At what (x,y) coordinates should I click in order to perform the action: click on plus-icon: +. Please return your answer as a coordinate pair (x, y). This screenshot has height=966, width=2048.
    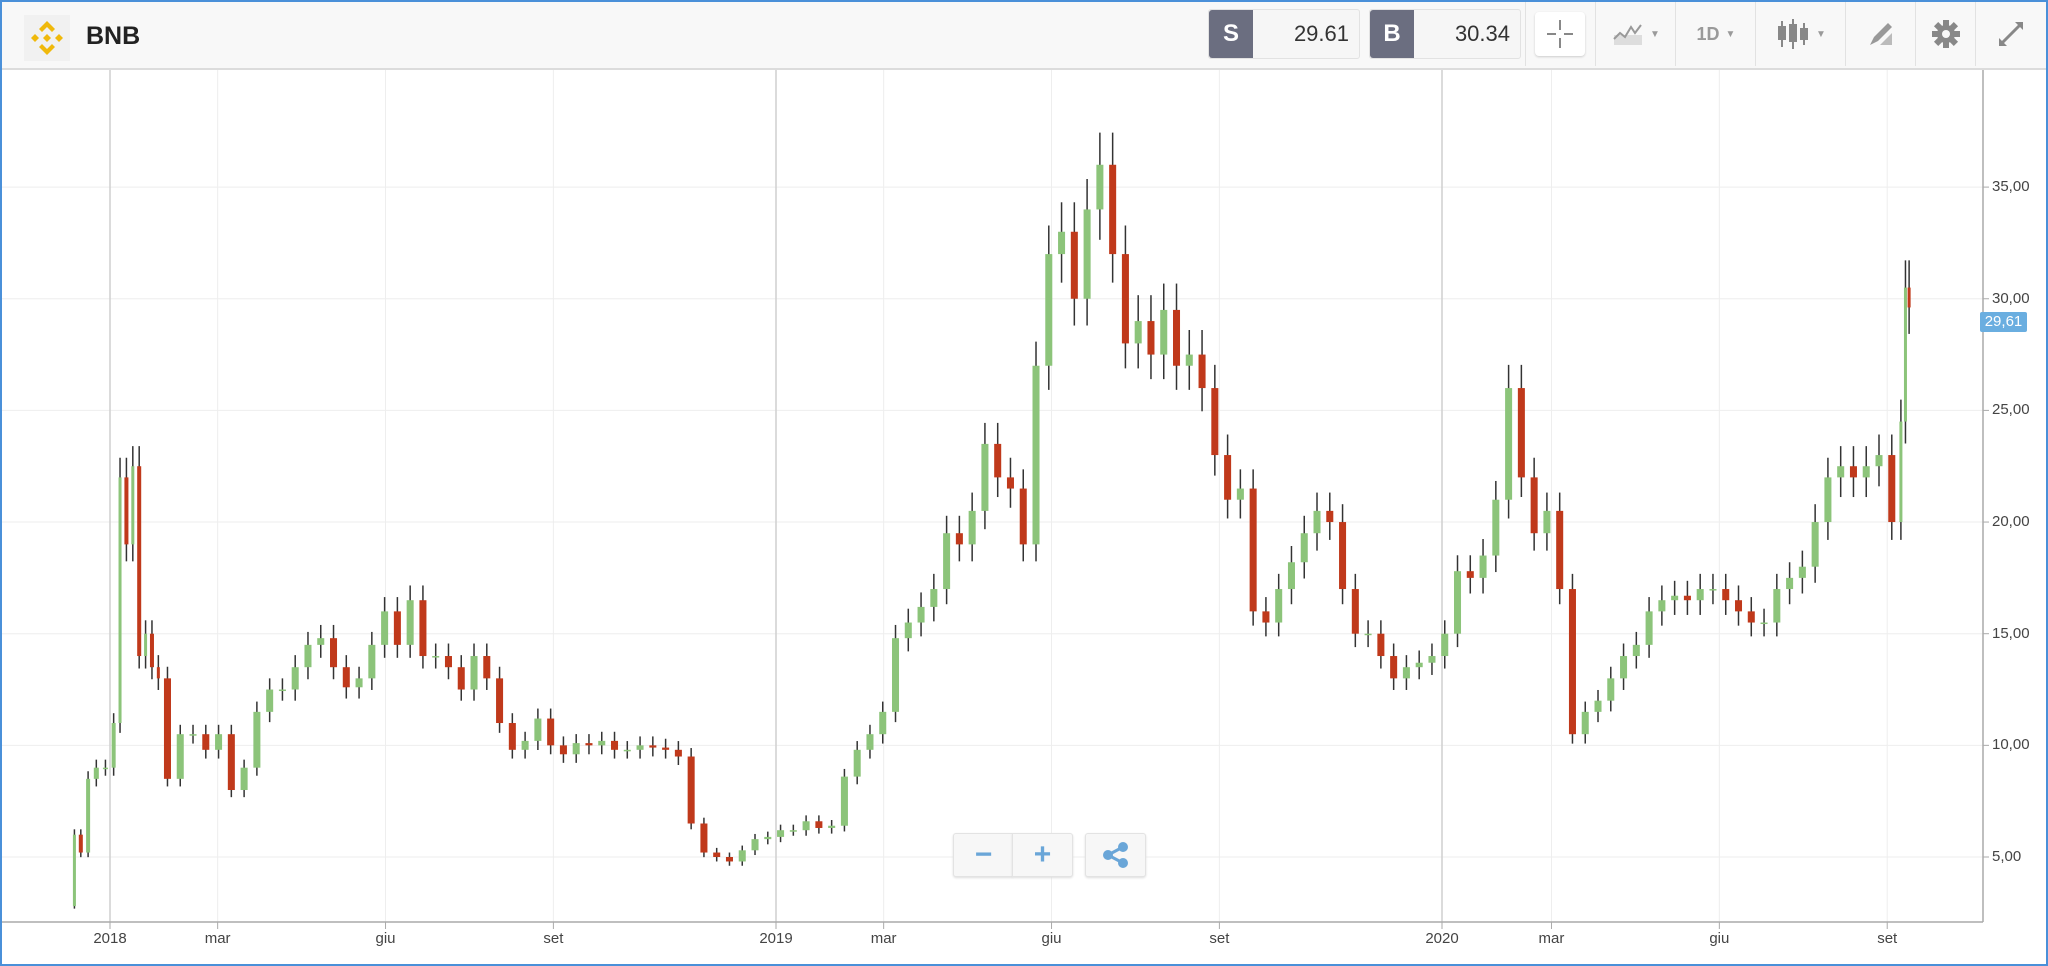
    Looking at the image, I should click on (1042, 854).